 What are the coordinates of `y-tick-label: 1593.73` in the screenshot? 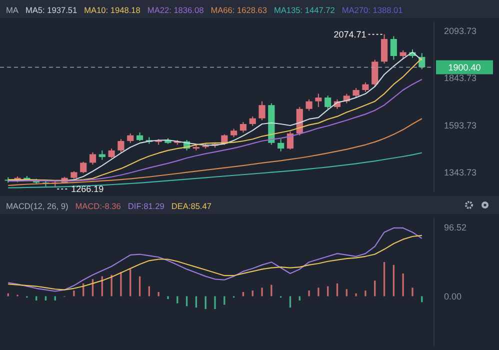 It's located at (460, 125).